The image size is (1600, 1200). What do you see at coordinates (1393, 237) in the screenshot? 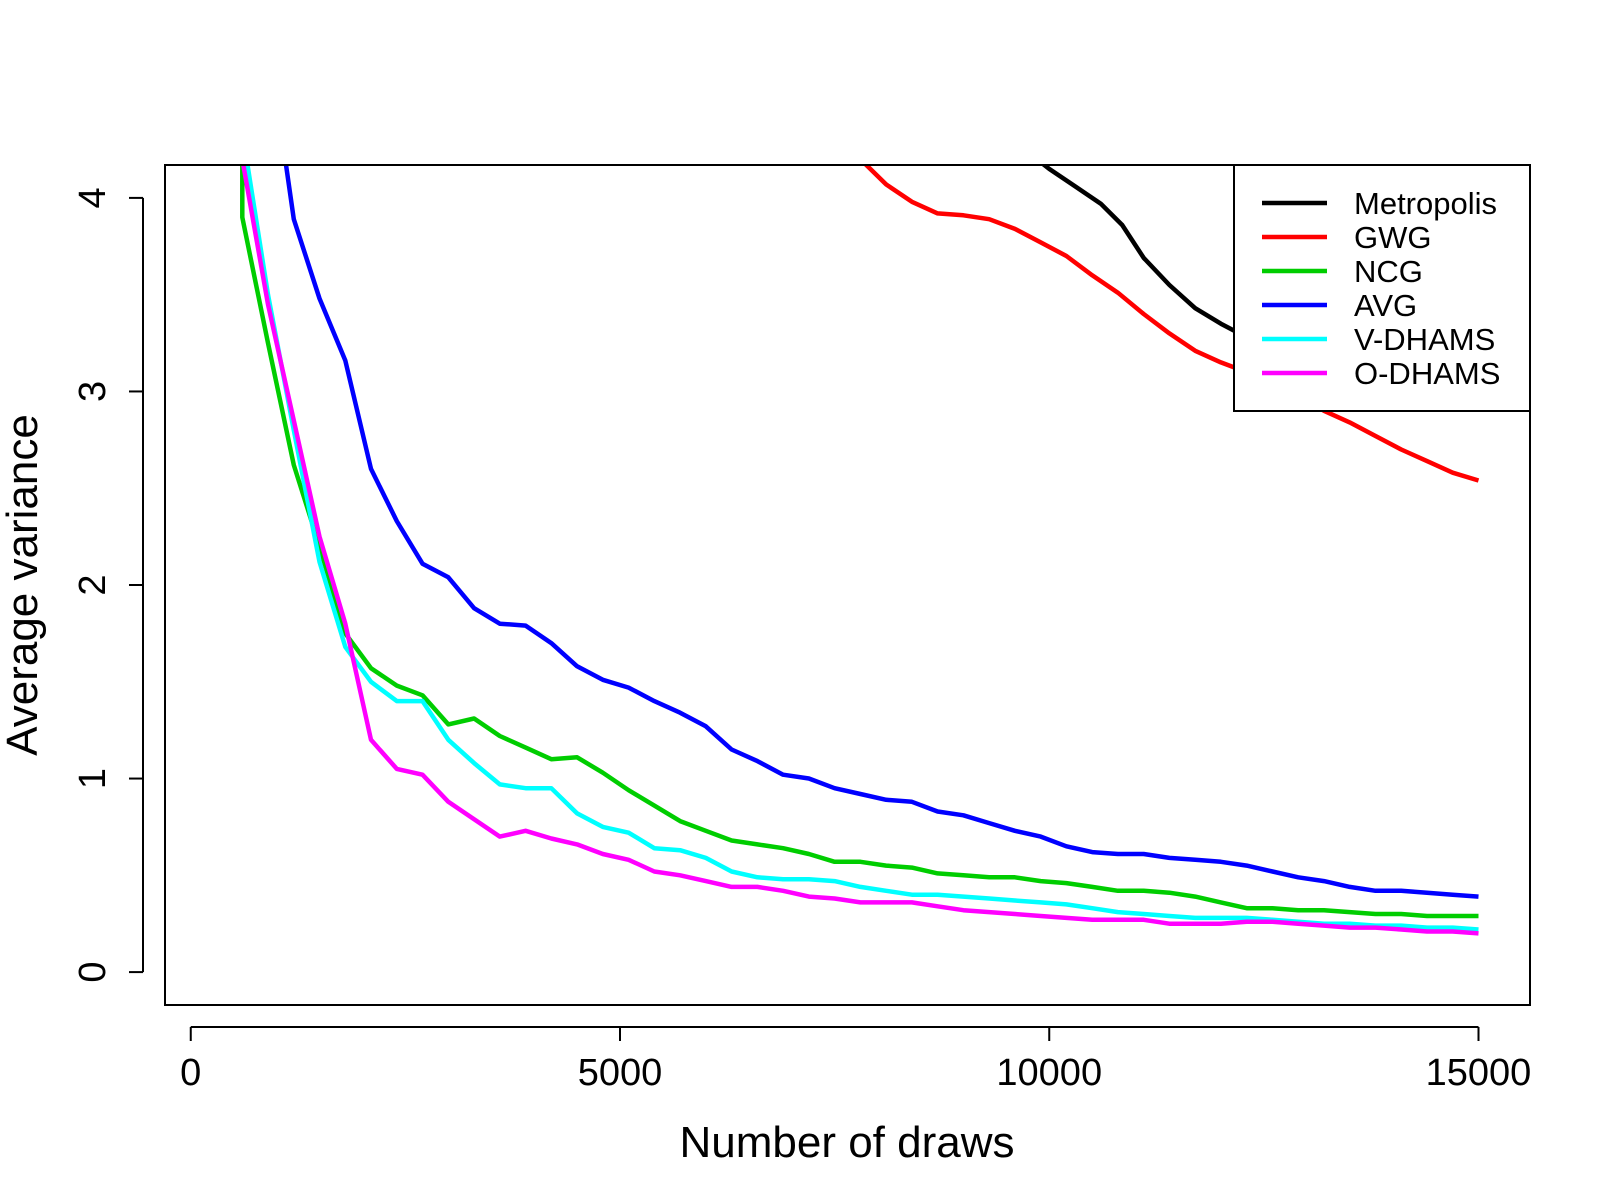
I see `legend-label-gwg: GWG` at bounding box center [1393, 237].